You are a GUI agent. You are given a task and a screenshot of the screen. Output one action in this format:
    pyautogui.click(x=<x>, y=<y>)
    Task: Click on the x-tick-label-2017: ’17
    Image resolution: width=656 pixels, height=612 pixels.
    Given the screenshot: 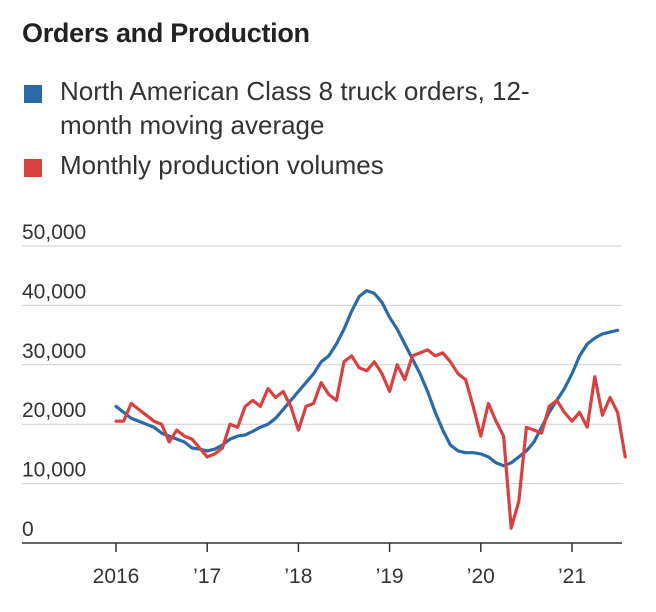 What is the action you would take?
    pyautogui.click(x=207, y=576)
    